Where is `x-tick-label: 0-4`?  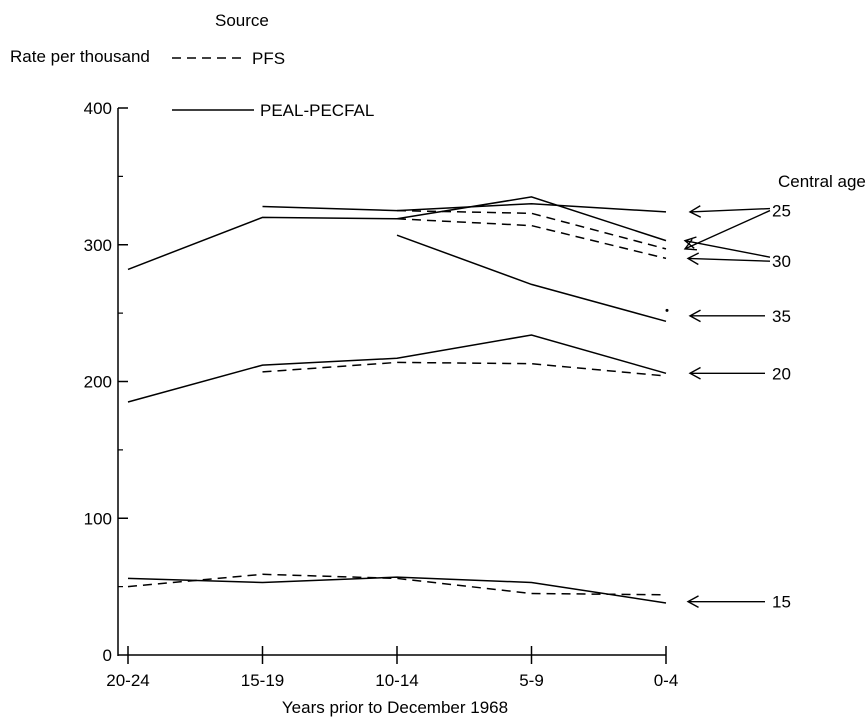 x-tick-label: 0-4 is located at coordinates (666, 680).